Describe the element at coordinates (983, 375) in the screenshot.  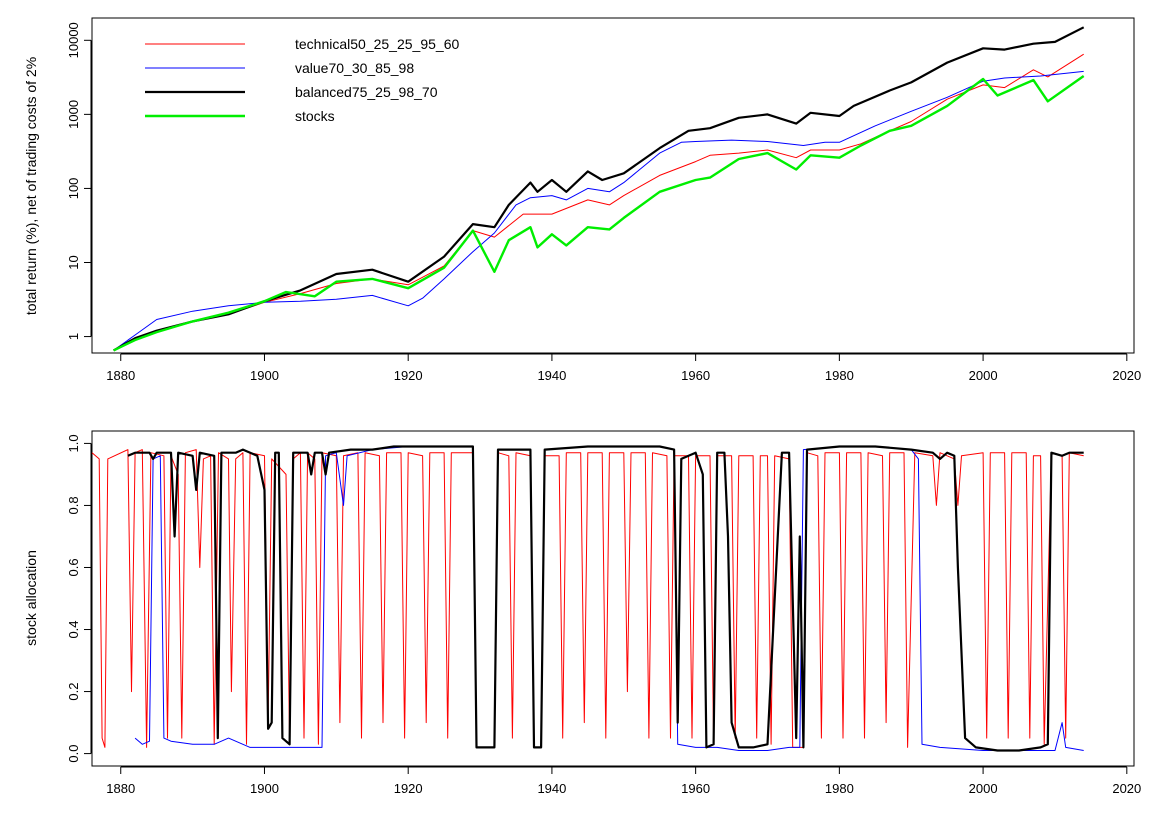
I see `total-return-x-tick-label-2000: 2000` at that location.